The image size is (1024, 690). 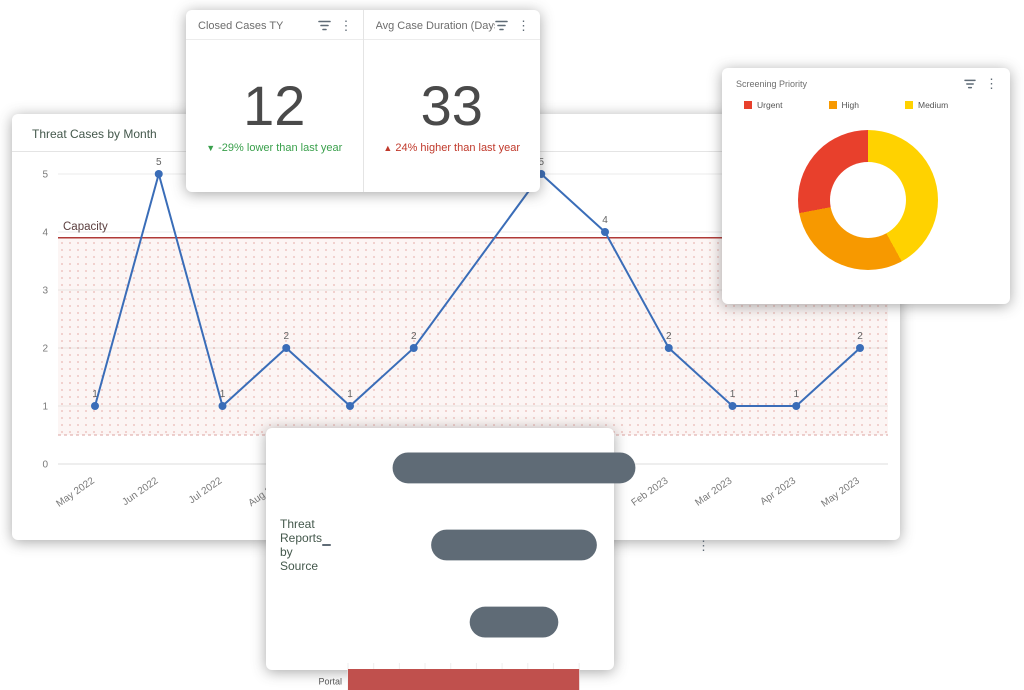 I want to click on legend-label: Urgent, so click(x=770, y=105).